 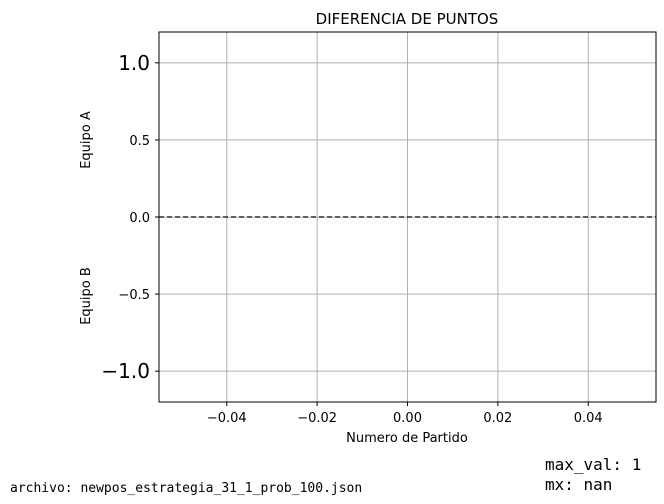 What do you see at coordinates (407, 19) in the screenshot?
I see `chart-title: DIFERENCIA DE PUNTOS` at bounding box center [407, 19].